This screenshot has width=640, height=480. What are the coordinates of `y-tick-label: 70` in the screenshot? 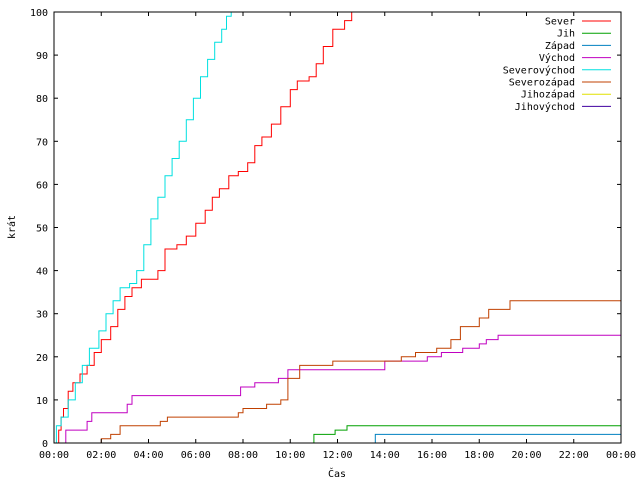 It's located at (42, 142).